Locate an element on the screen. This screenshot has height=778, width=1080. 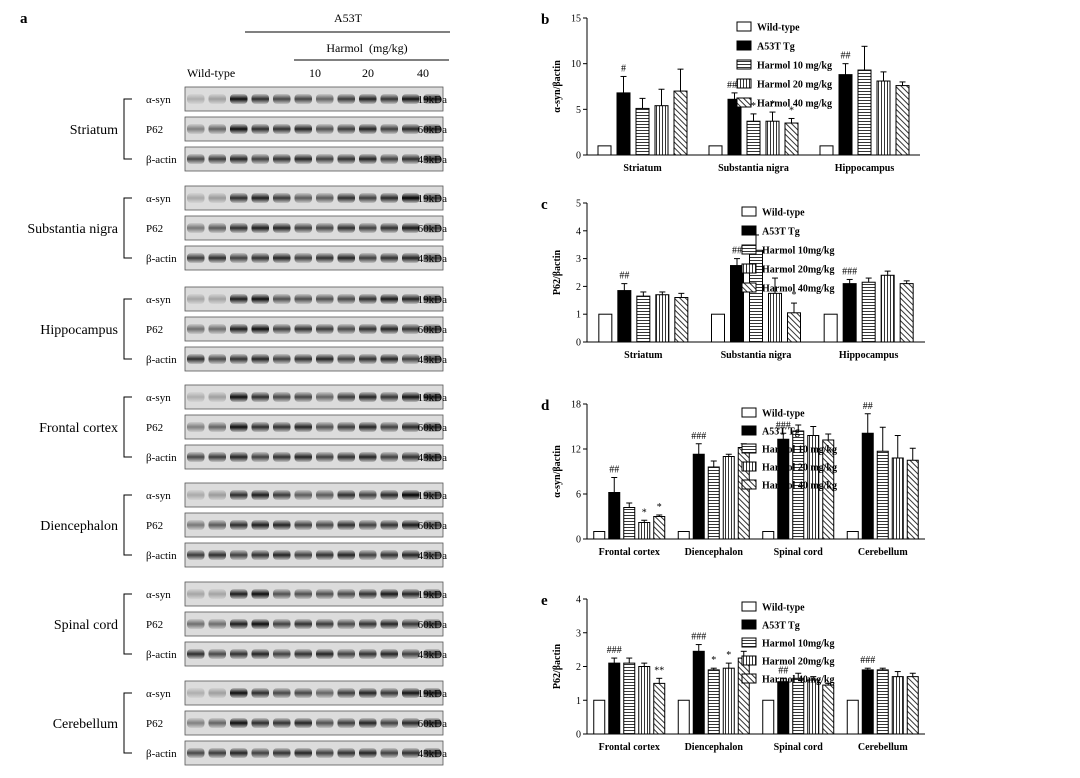
region-label: Spinal cord is located at coordinates (86, 625).